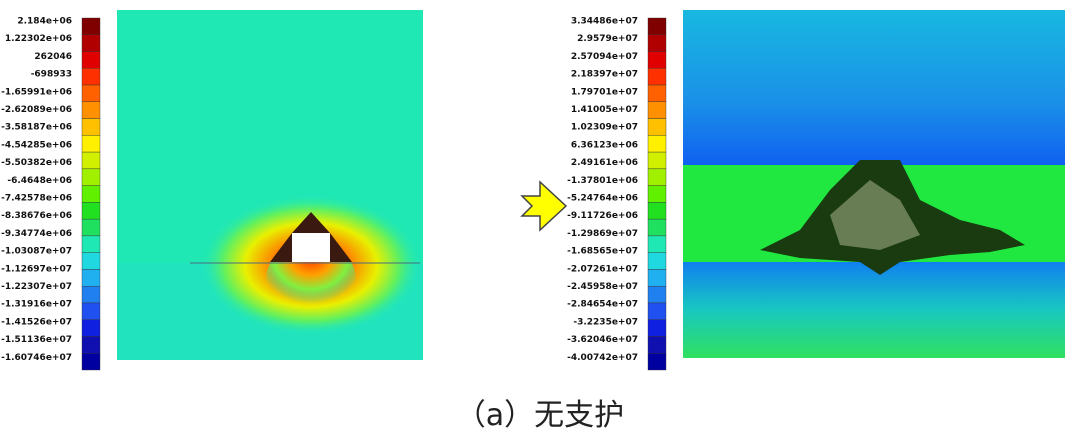  What do you see at coordinates (607, 39) in the screenshot?
I see `legend-label: 2.9579e+07` at bounding box center [607, 39].